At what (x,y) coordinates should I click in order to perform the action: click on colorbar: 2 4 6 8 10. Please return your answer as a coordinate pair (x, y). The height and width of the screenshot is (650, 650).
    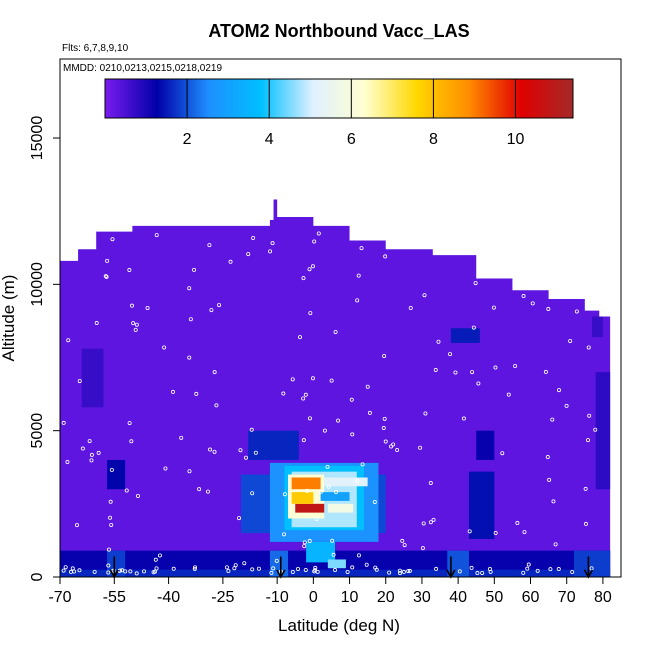
    Looking at the image, I should click on (339, 113).